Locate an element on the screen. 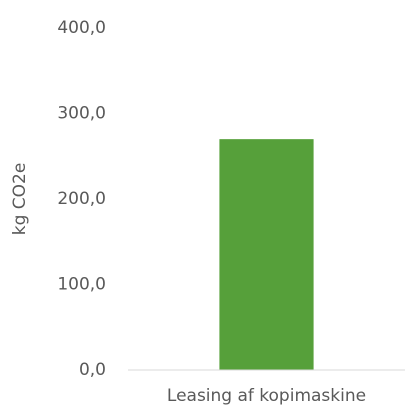 Image resolution: width=419 pixels, height=409 pixels. bar is located at coordinates (266, 254).